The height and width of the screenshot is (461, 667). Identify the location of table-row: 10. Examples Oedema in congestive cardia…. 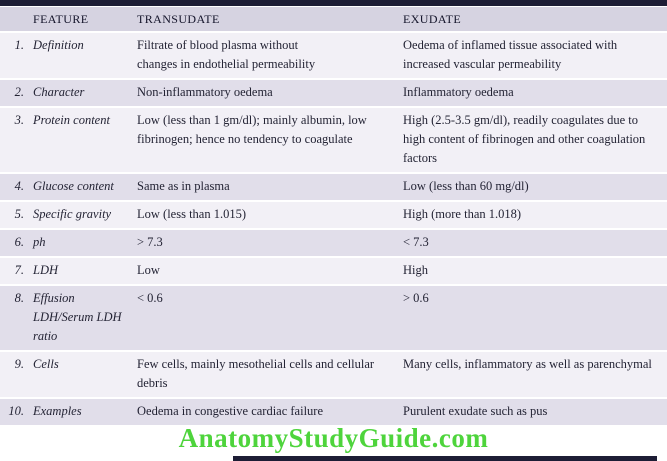
(333, 413).